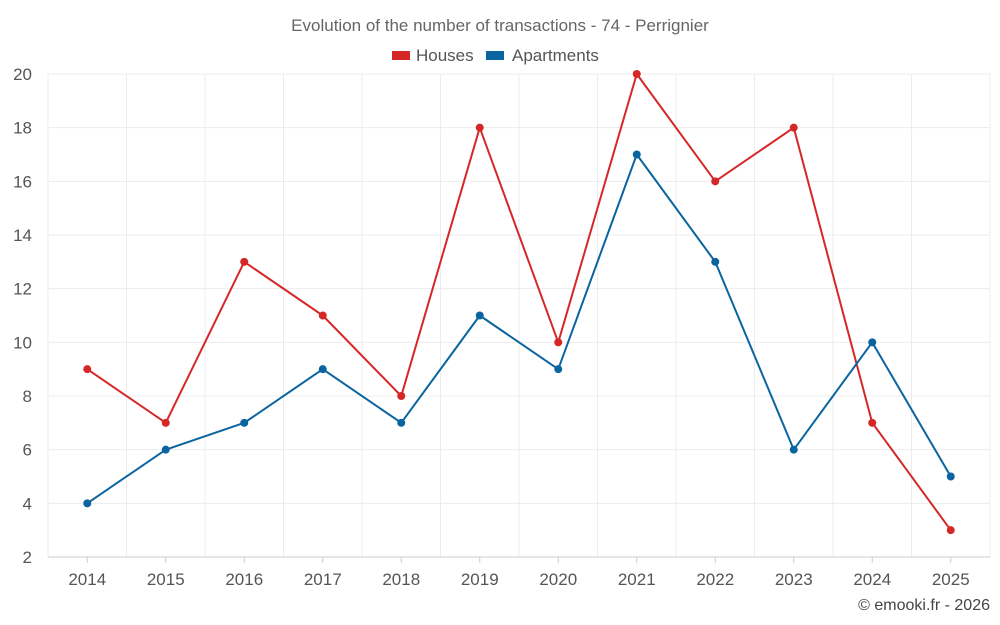  What do you see at coordinates (22, 342) in the screenshot?
I see `y-tick-label: 10` at bounding box center [22, 342].